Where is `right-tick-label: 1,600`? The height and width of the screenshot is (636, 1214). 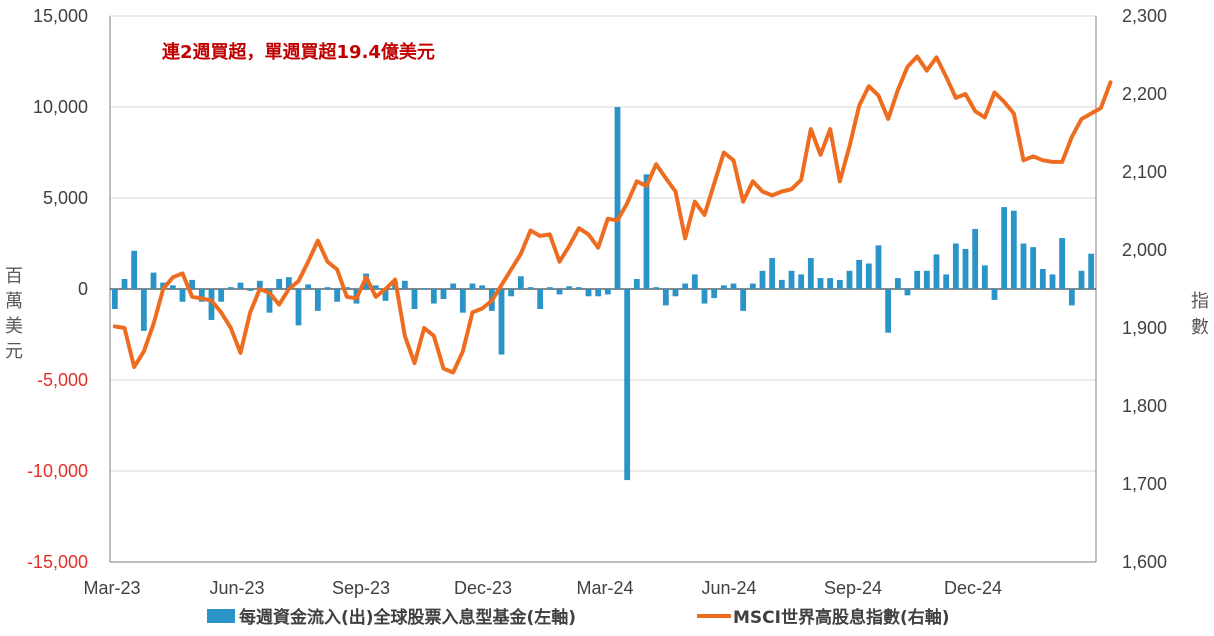 right-tick-label: 1,600 is located at coordinates (1144, 562).